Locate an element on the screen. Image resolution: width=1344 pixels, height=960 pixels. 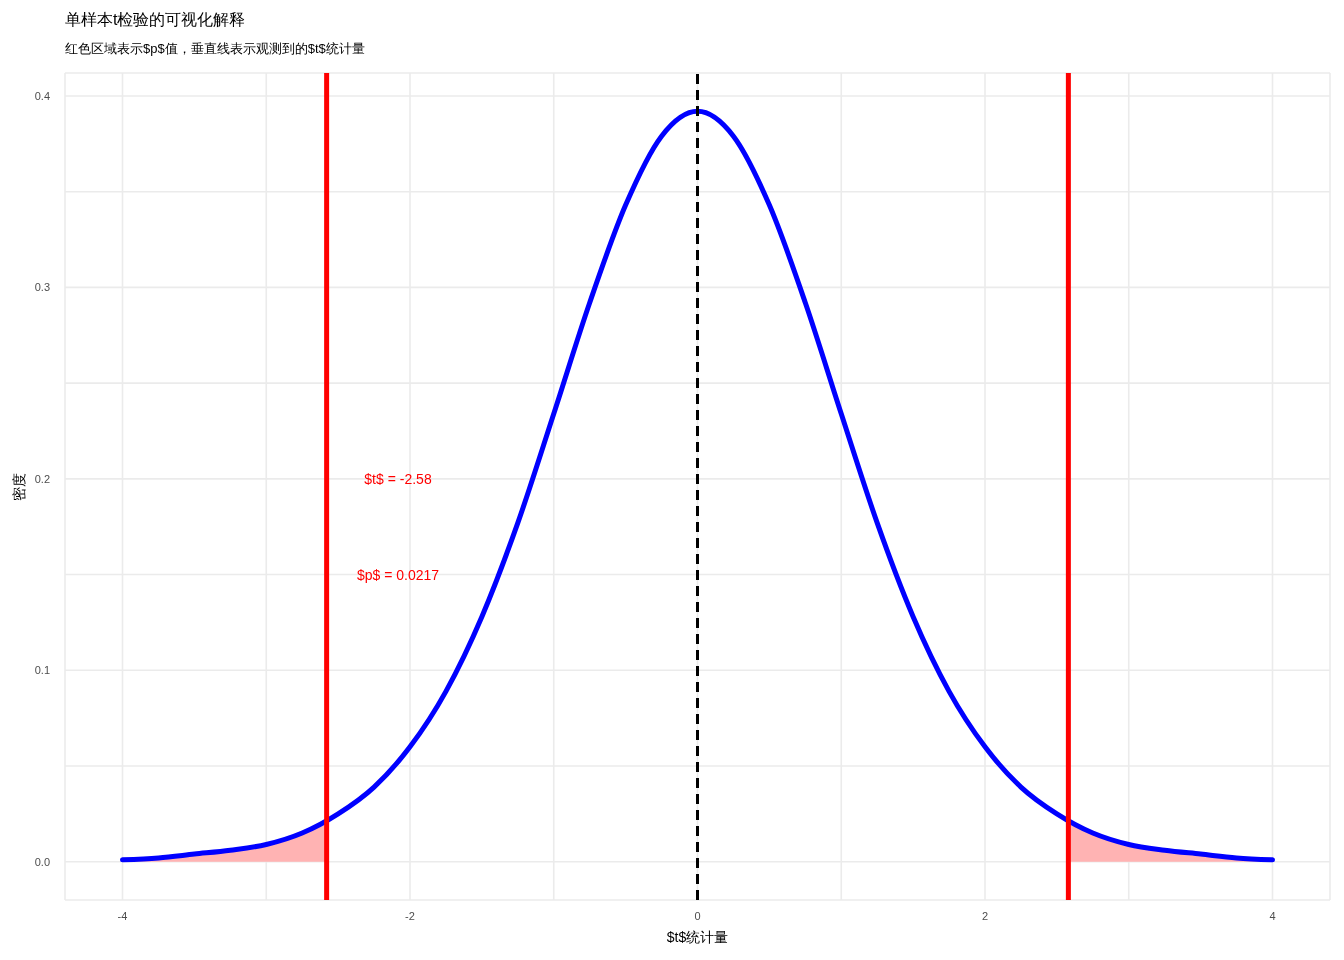
x-tick-label: 4 is located at coordinates (1272, 915).